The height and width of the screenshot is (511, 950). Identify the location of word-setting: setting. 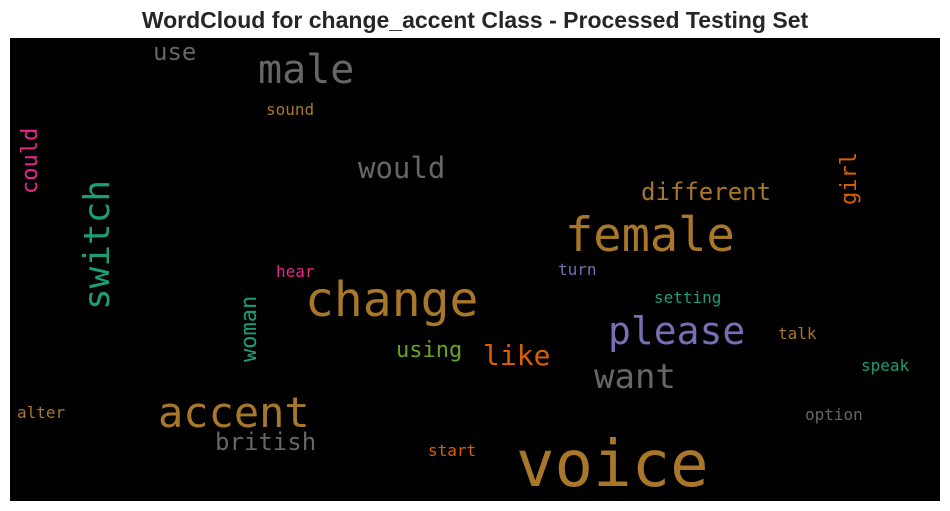
(688, 297).